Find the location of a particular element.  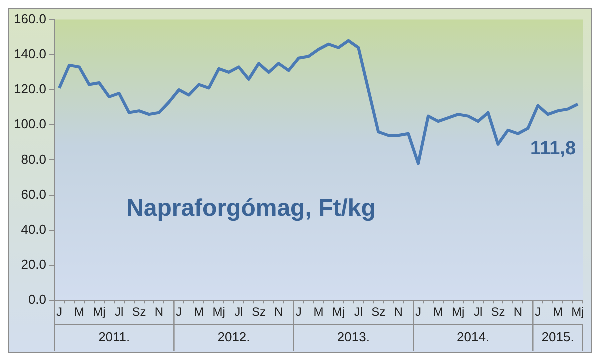

text: 2014. is located at coordinates (473, 336).